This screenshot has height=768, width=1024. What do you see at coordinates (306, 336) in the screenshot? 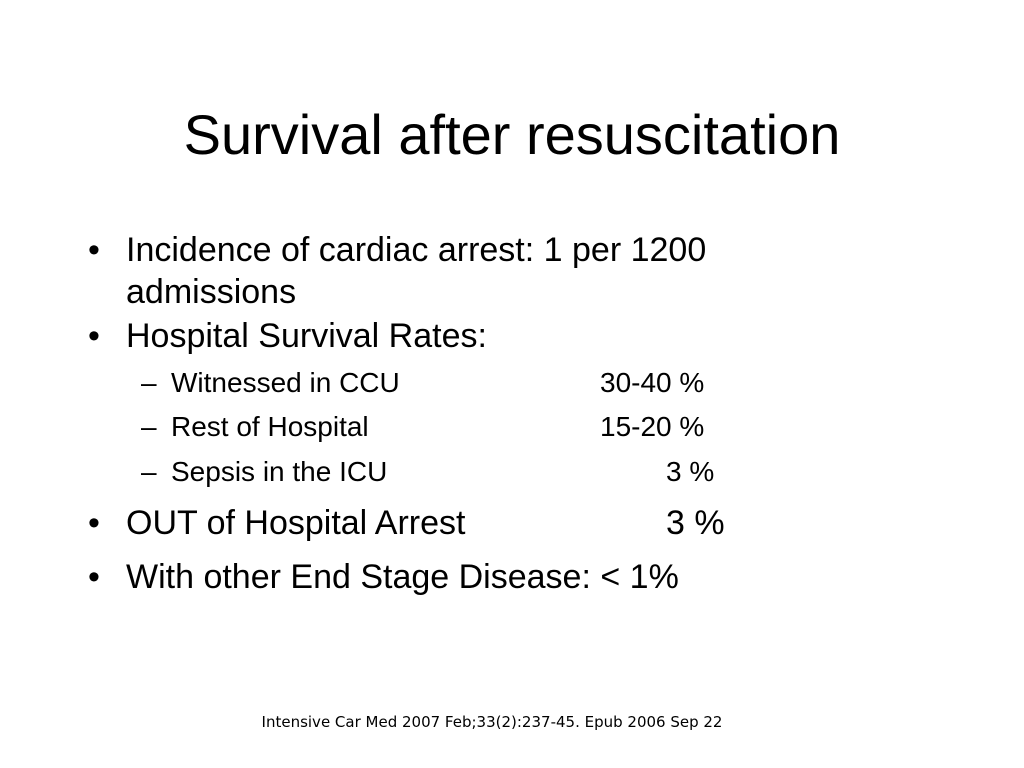
I see `bullet-text: Hospital Survival Rates:` at bounding box center [306, 336].